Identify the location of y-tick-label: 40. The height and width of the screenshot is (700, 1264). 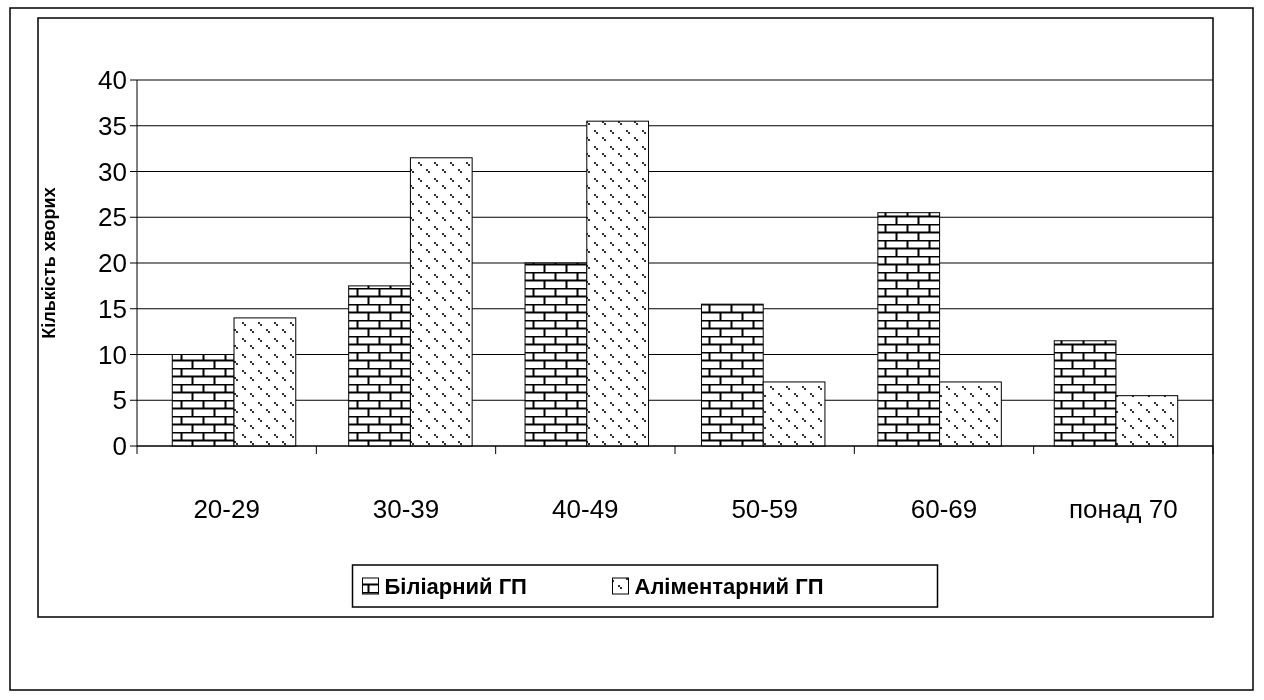
(112, 80).